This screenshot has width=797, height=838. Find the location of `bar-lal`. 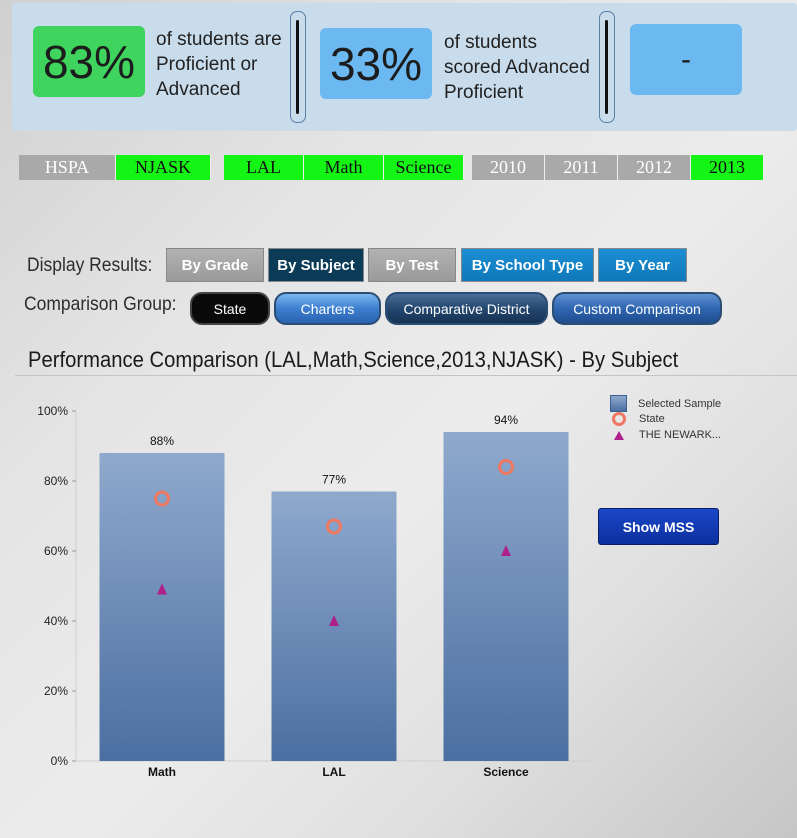

bar-lal is located at coordinates (334, 626).